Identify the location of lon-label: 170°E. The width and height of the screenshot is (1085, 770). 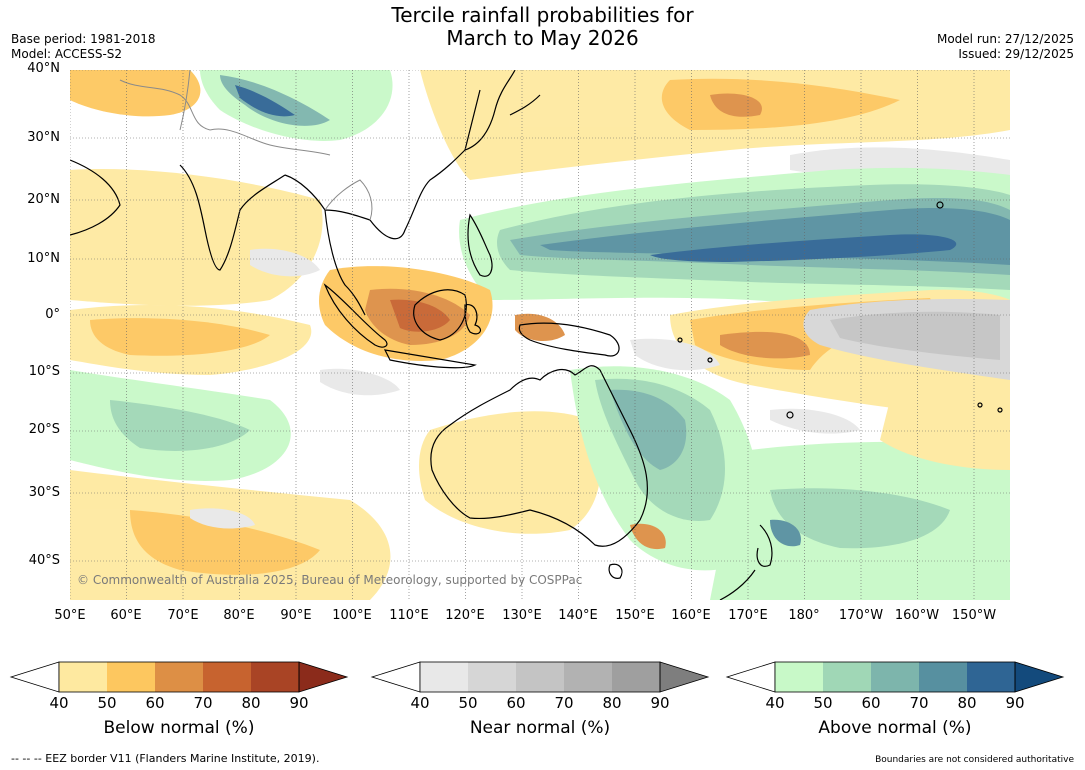
(748, 615).